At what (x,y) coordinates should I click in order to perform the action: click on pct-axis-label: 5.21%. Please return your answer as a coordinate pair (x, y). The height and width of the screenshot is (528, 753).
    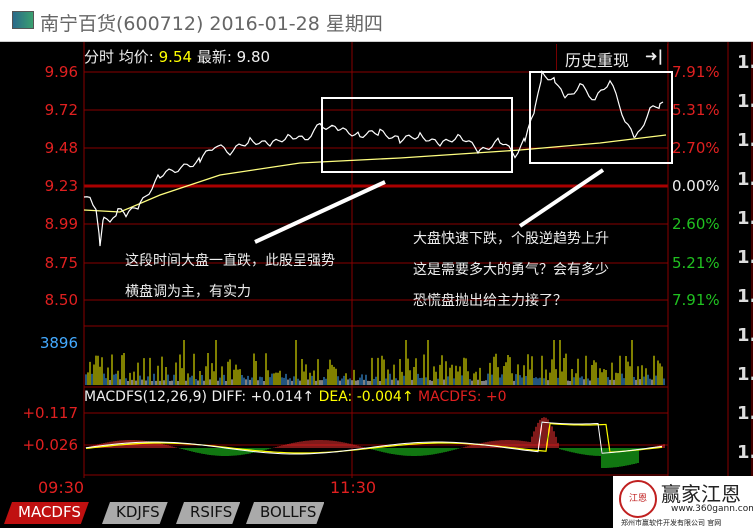
    Looking at the image, I should click on (696, 263).